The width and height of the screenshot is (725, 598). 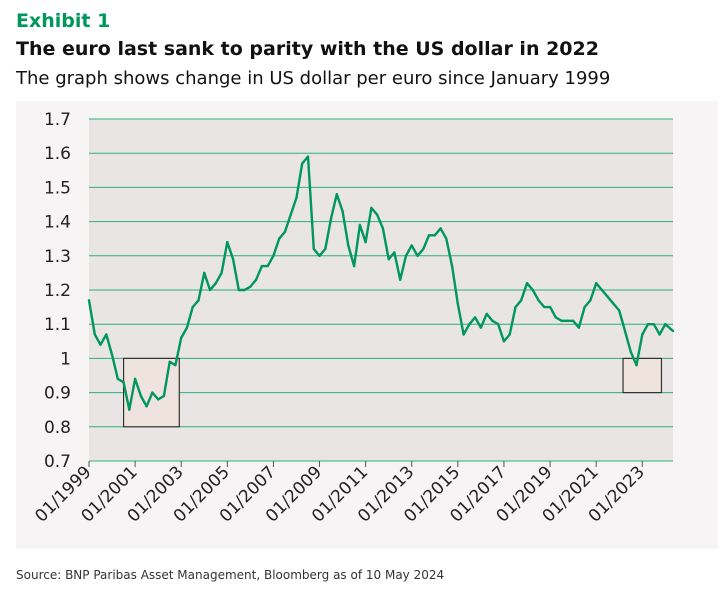 What do you see at coordinates (65, 359) in the screenshot?
I see `y-tick-label: 1` at bounding box center [65, 359].